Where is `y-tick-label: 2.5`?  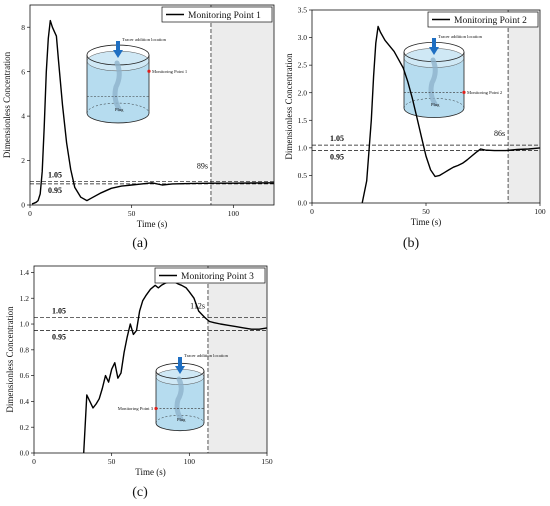
y-tick-label: 2.5 is located at coordinates (303, 65).